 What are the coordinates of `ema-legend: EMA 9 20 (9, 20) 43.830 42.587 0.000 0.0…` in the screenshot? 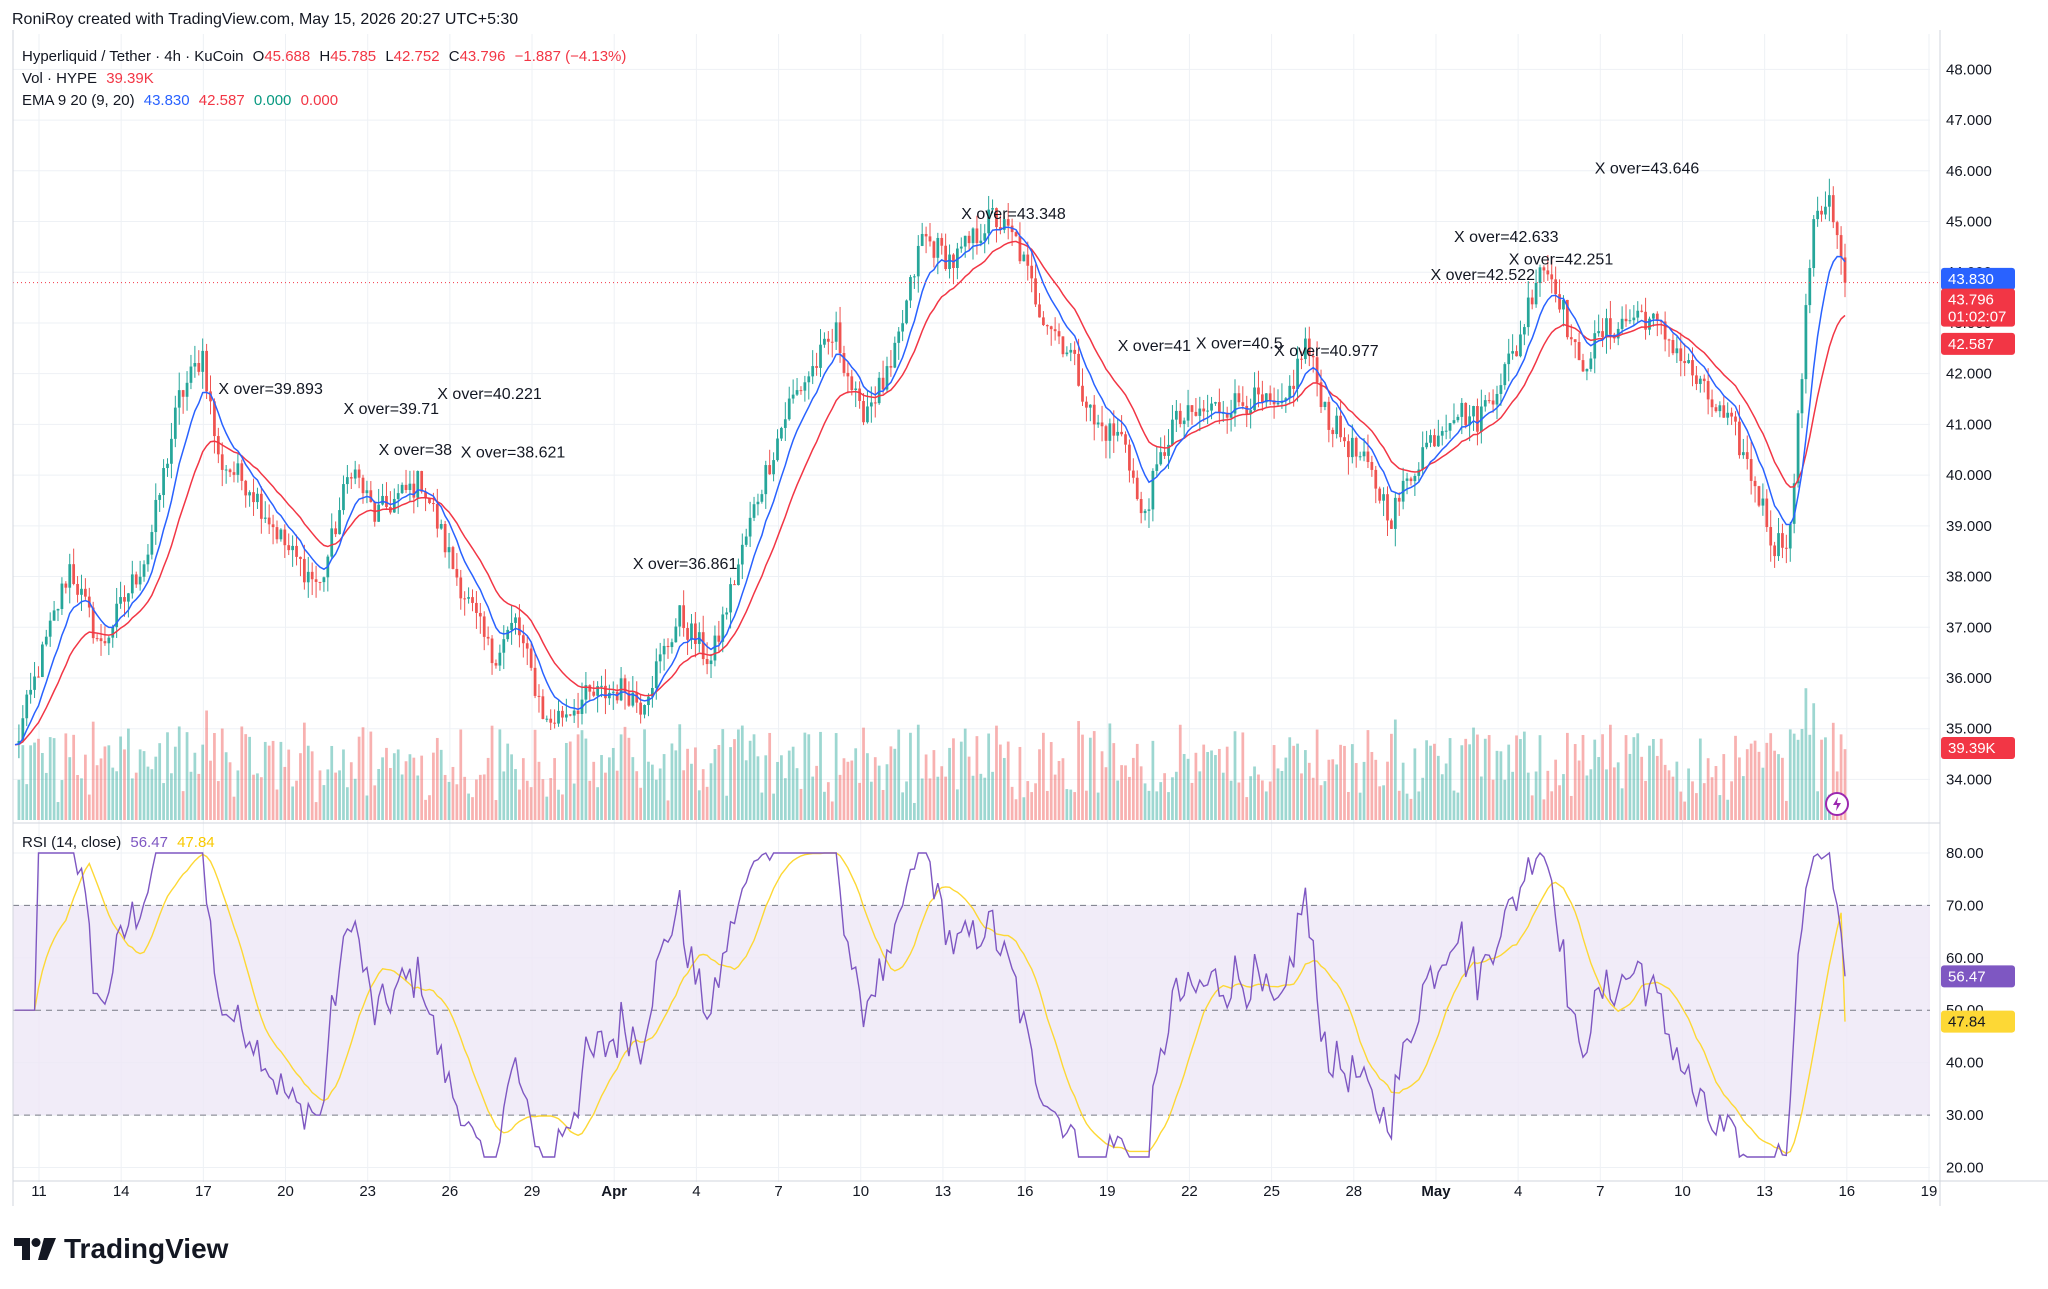 It's located at (182, 101).